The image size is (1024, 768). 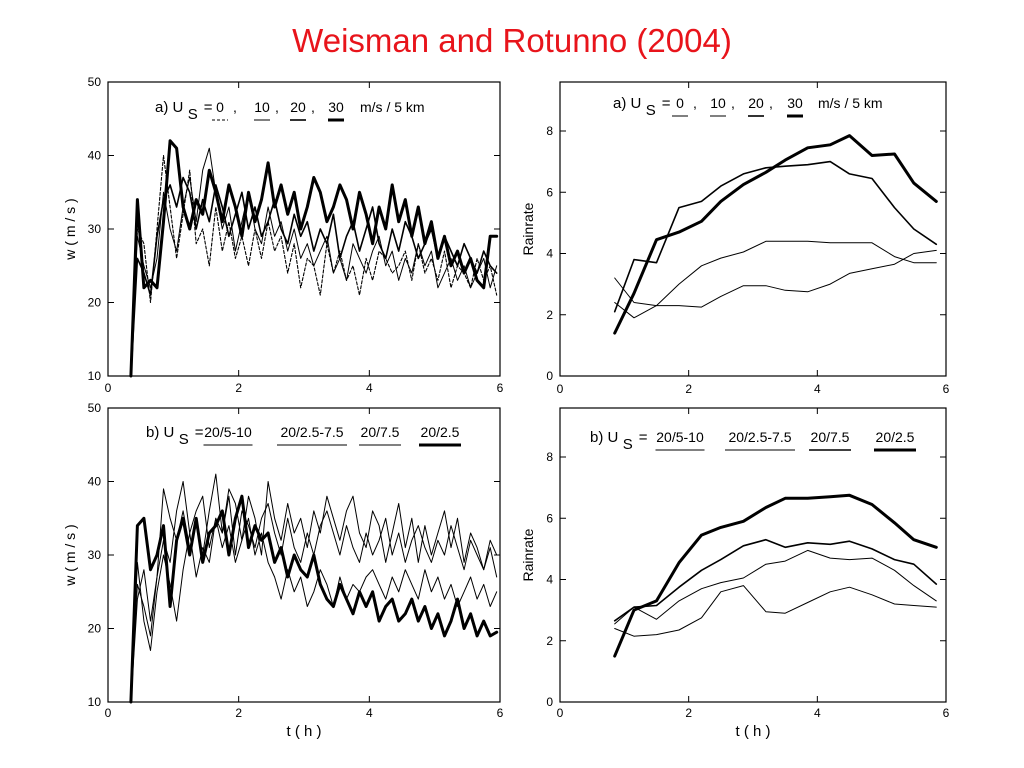 I want to click on legend: a) U S = 0, 10, 20, 30 m/s / 5 km, so click(x=290, y=111).